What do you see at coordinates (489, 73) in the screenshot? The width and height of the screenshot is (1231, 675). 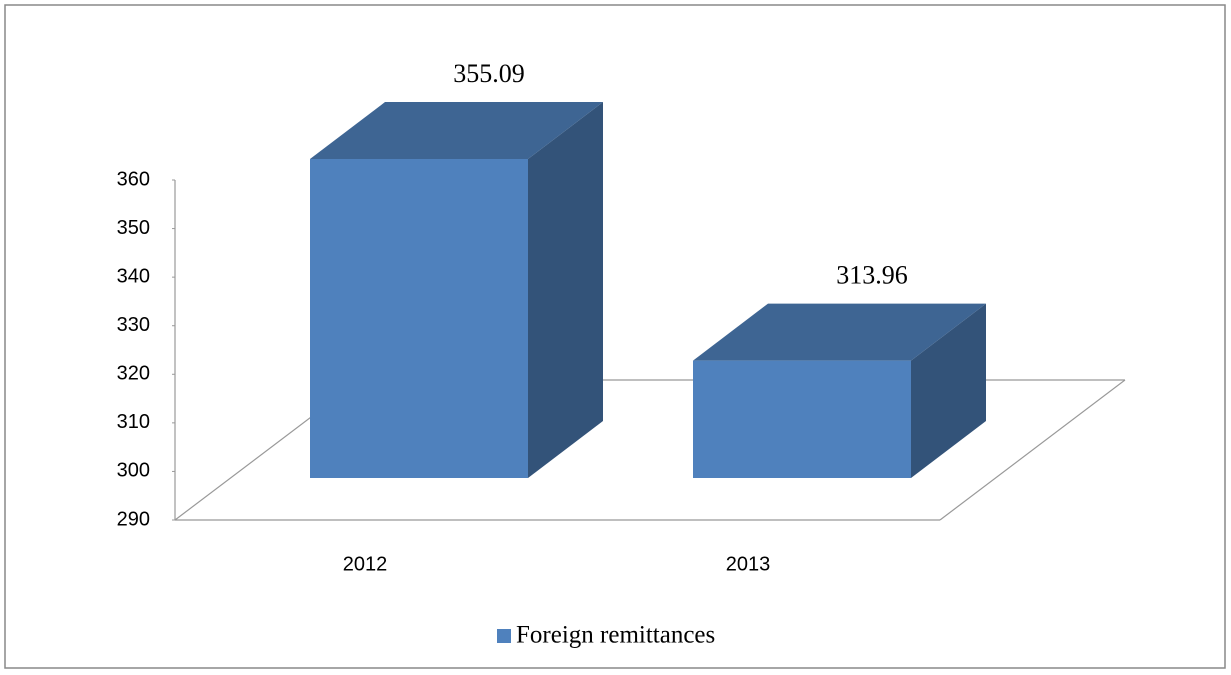 I see `value-label: 355.09` at bounding box center [489, 73].